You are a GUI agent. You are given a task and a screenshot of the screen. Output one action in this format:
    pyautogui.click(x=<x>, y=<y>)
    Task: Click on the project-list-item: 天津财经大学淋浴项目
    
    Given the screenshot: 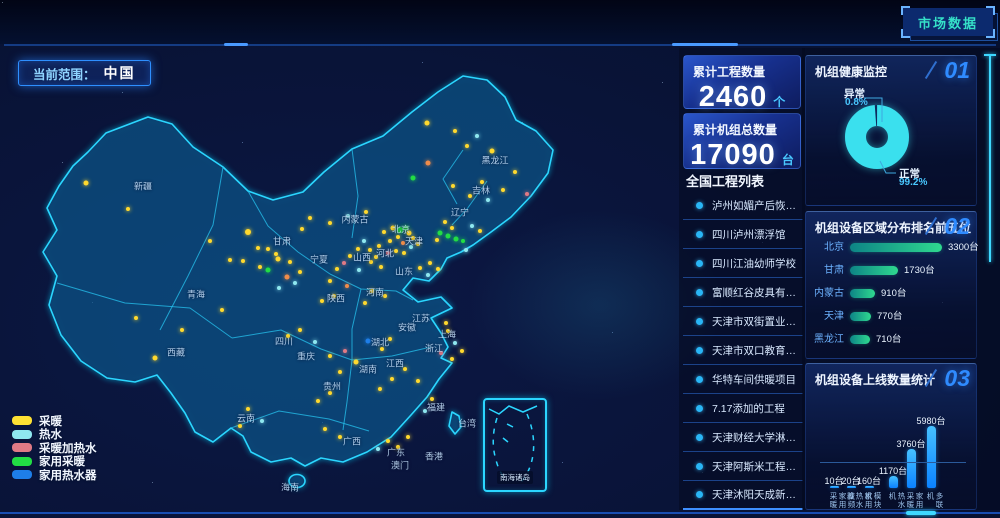 What is the action you would take?
    pyautogui.click(x=743, y=437)
    